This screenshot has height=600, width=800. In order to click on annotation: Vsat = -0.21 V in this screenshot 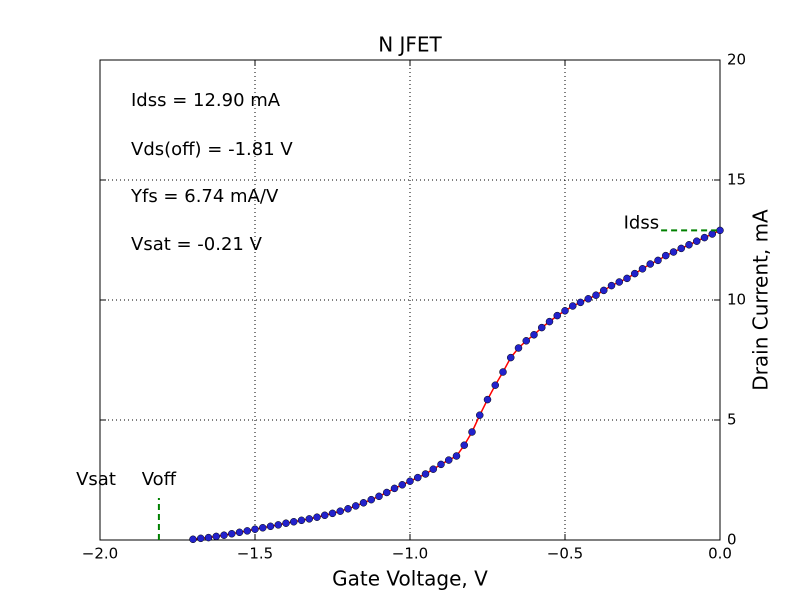, I will do `click(197, 244)`.